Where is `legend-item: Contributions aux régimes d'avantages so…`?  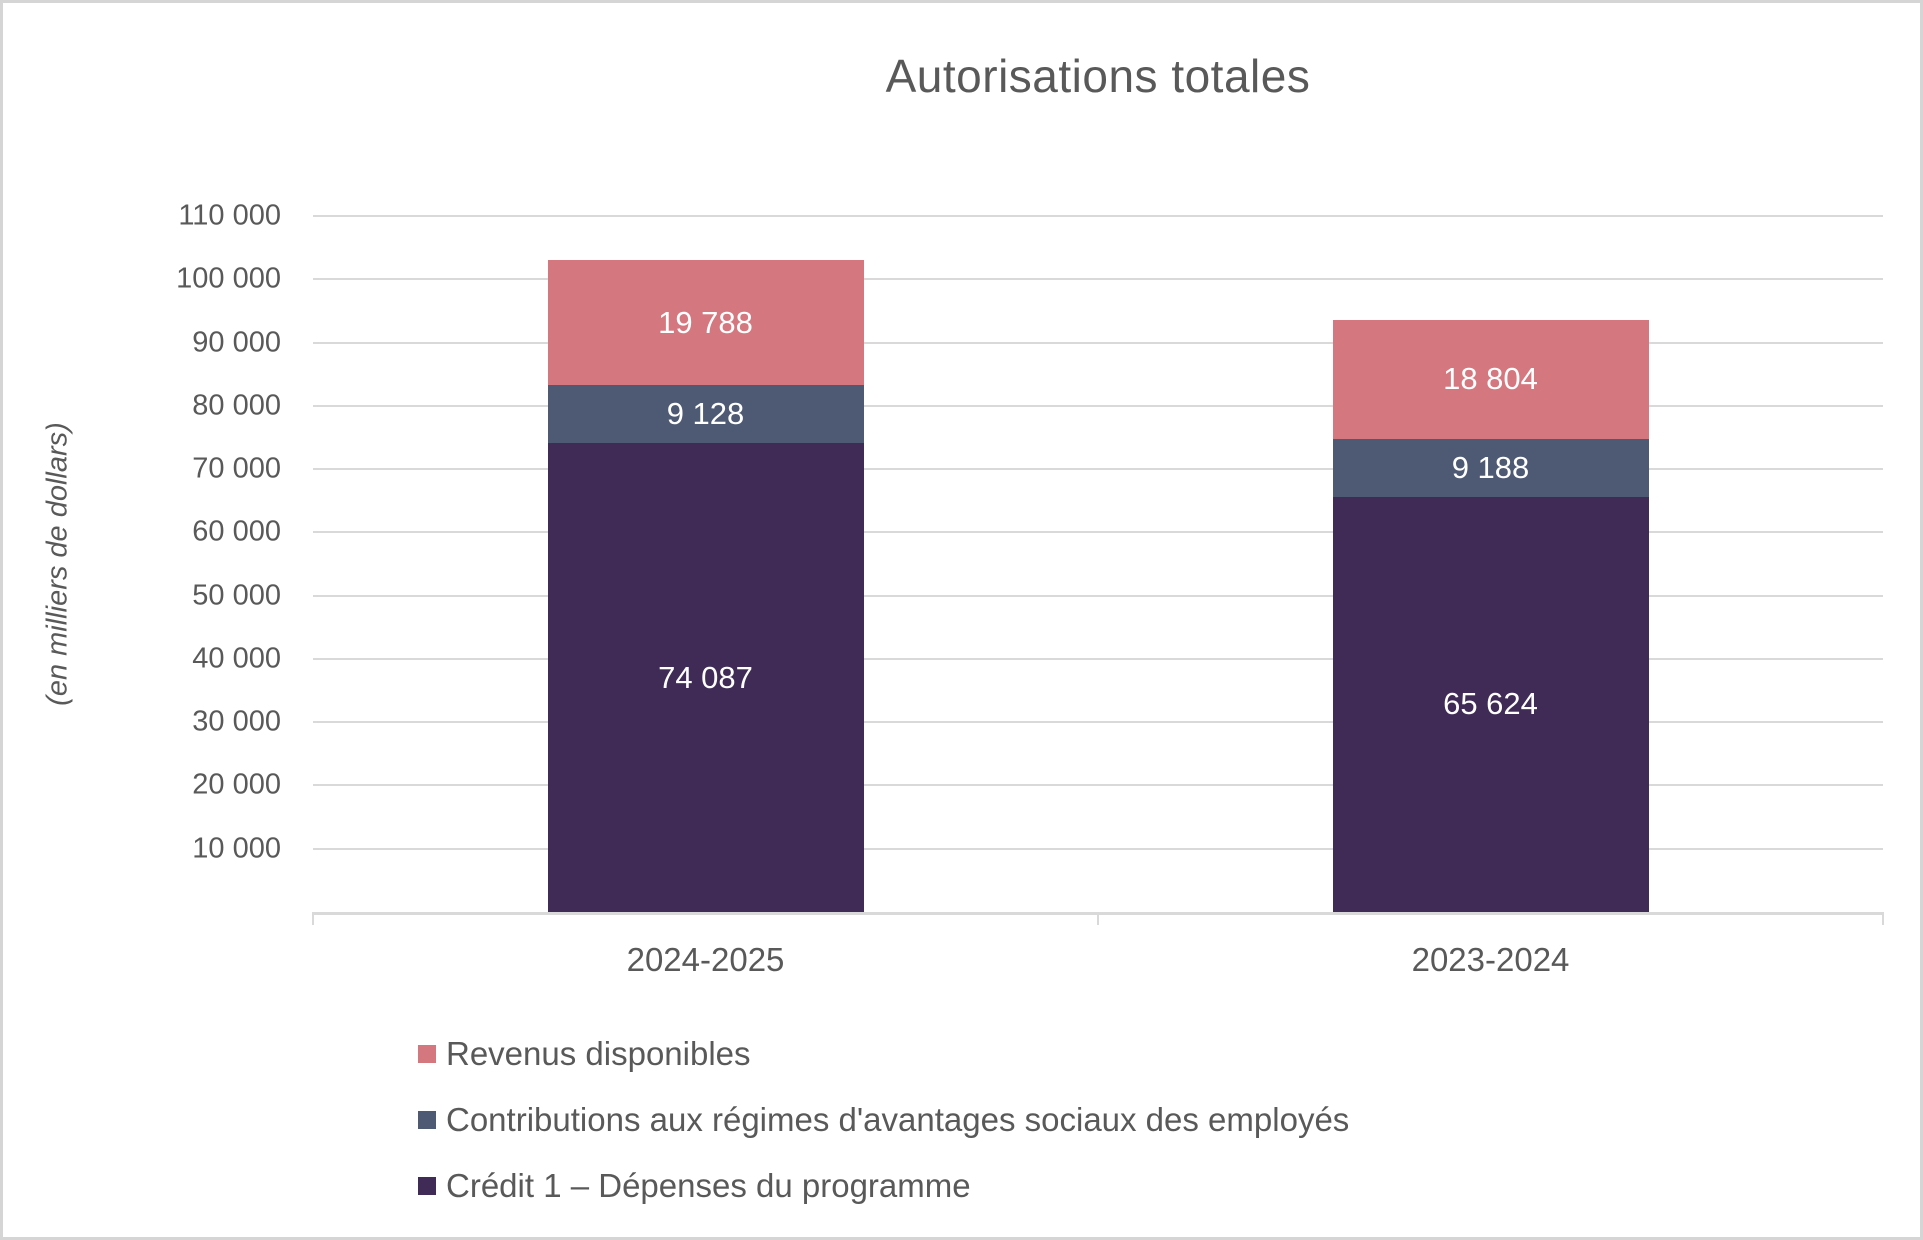
legend-item: Contributions aux régimes d'avantages so… is located at coordinates (883, 1119).